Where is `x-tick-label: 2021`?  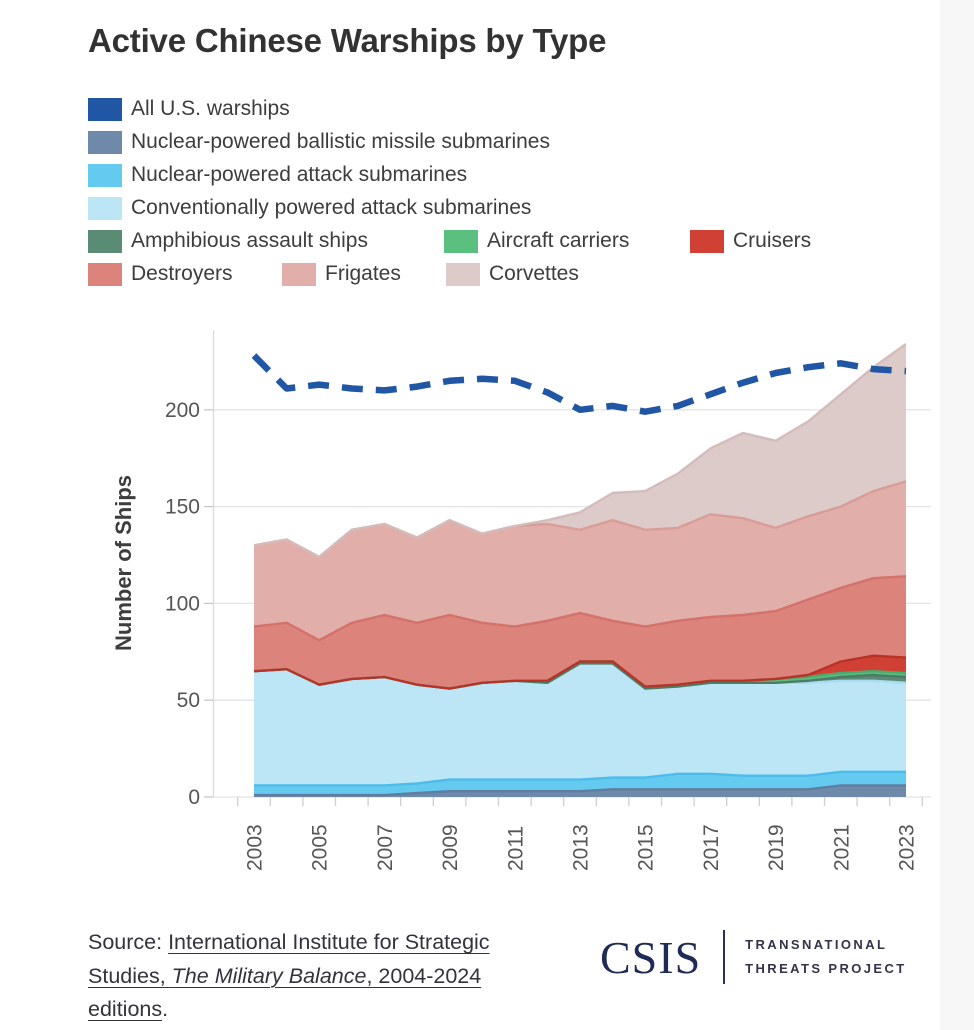 x-tick-label: 2021 is located at coordinates (841, 847).